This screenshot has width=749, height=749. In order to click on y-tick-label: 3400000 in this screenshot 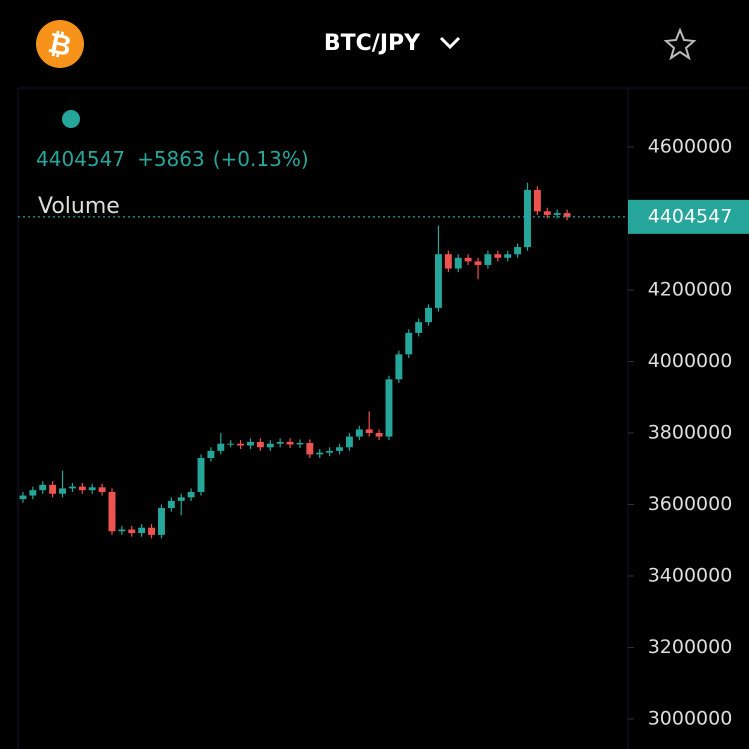, I will do `click(690, 575)`.